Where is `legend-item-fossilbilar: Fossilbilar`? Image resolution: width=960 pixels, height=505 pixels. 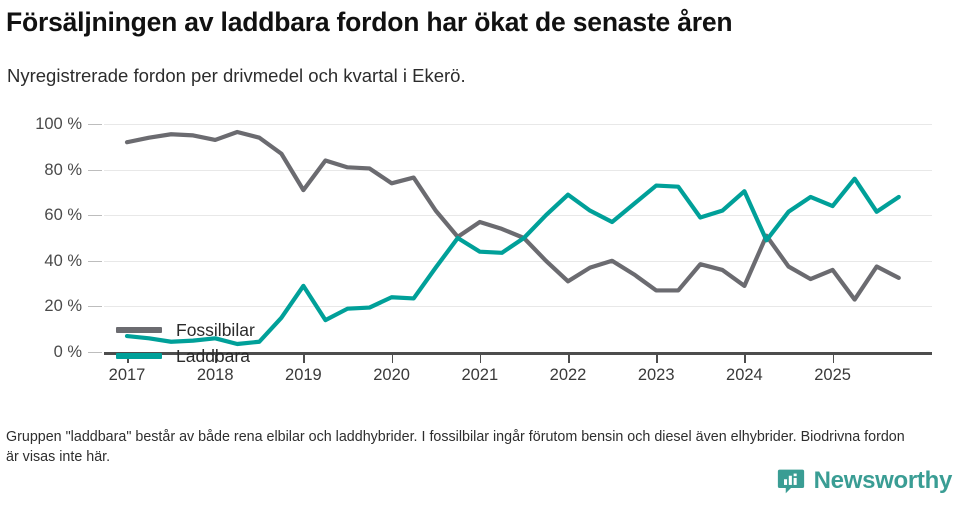 legend-item-fossilbilar: Fossilbilar is located at coordinates (185, 330).